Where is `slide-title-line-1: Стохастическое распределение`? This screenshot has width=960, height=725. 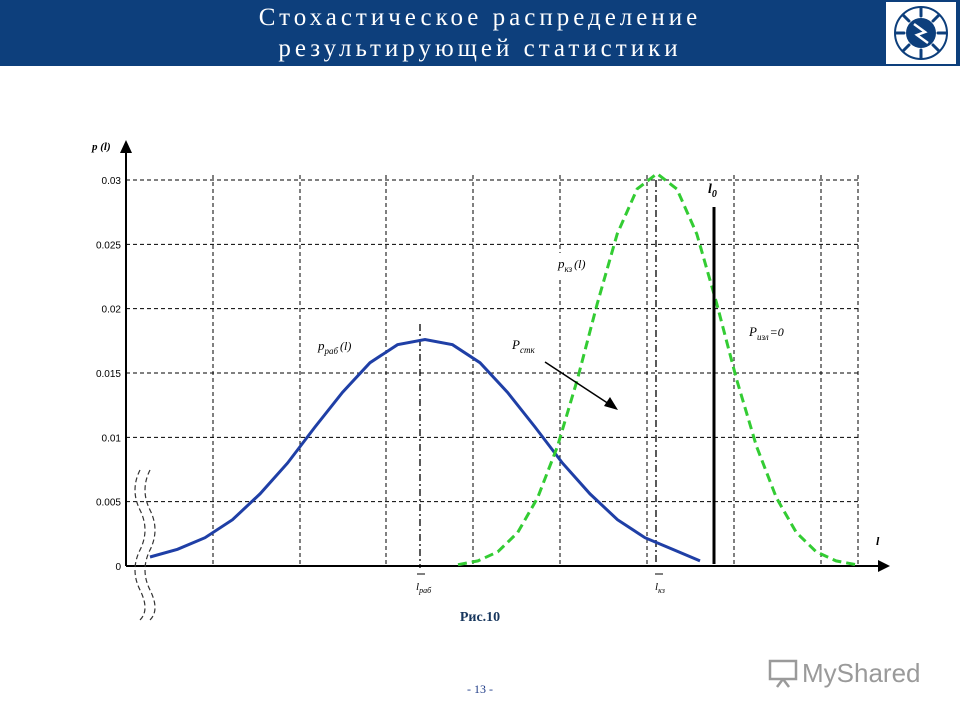 slide-title-line-1: Стохастическое распределение is located at coordinates (480, 17).